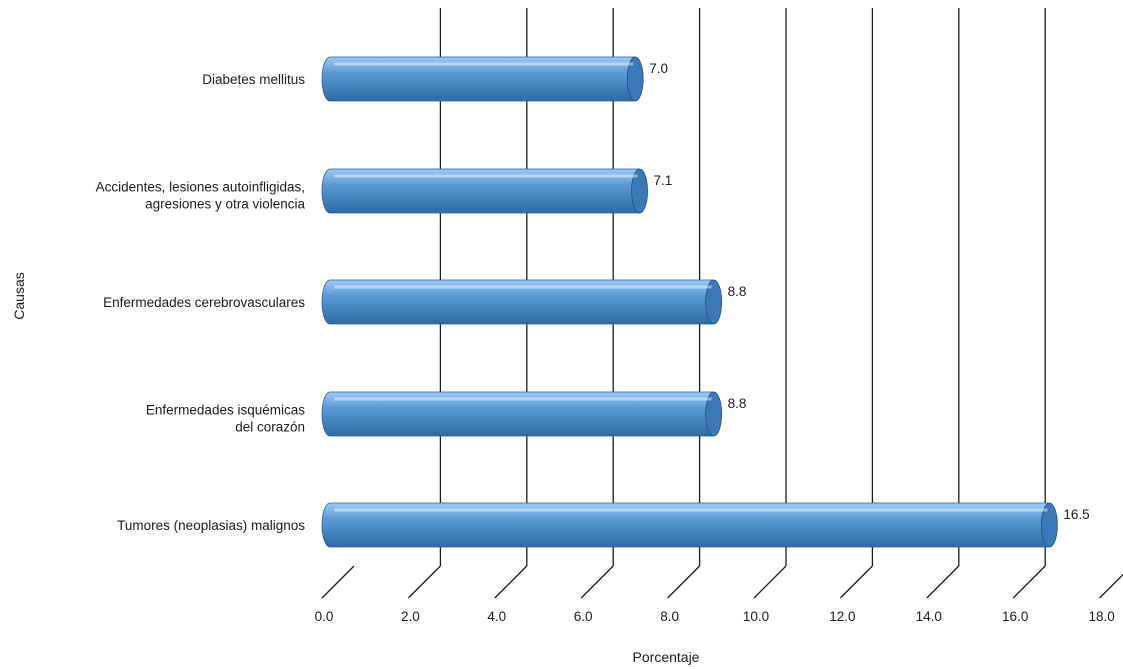 This screenshot has width=1123, height=669. I want to click on x-tick-label: 14.0, so click(929, 616).